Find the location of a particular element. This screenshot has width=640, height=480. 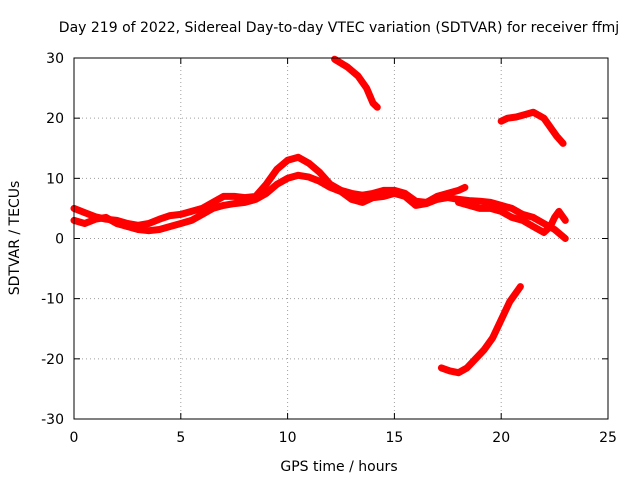

x-tick-label: 20 is located at coordinates (501, 438).